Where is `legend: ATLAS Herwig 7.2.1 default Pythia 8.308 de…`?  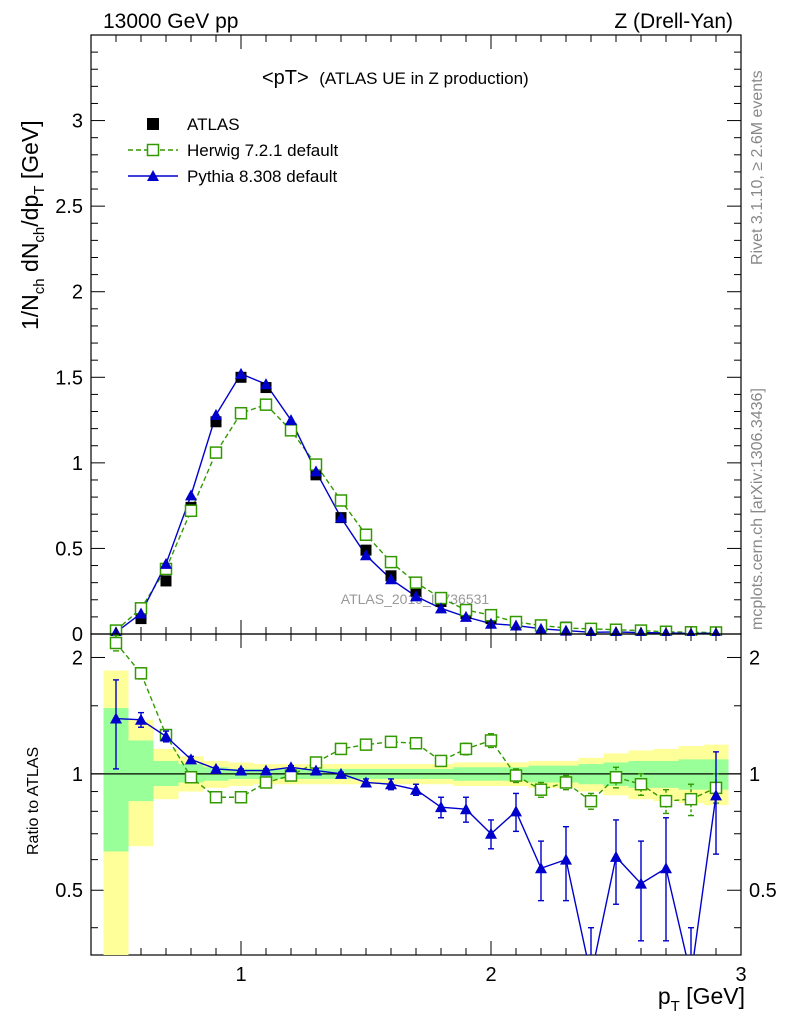 legend: ATLAS Herwig 7.2.1 default Pythia 8.308 de… is located at coordinates (233, 150).